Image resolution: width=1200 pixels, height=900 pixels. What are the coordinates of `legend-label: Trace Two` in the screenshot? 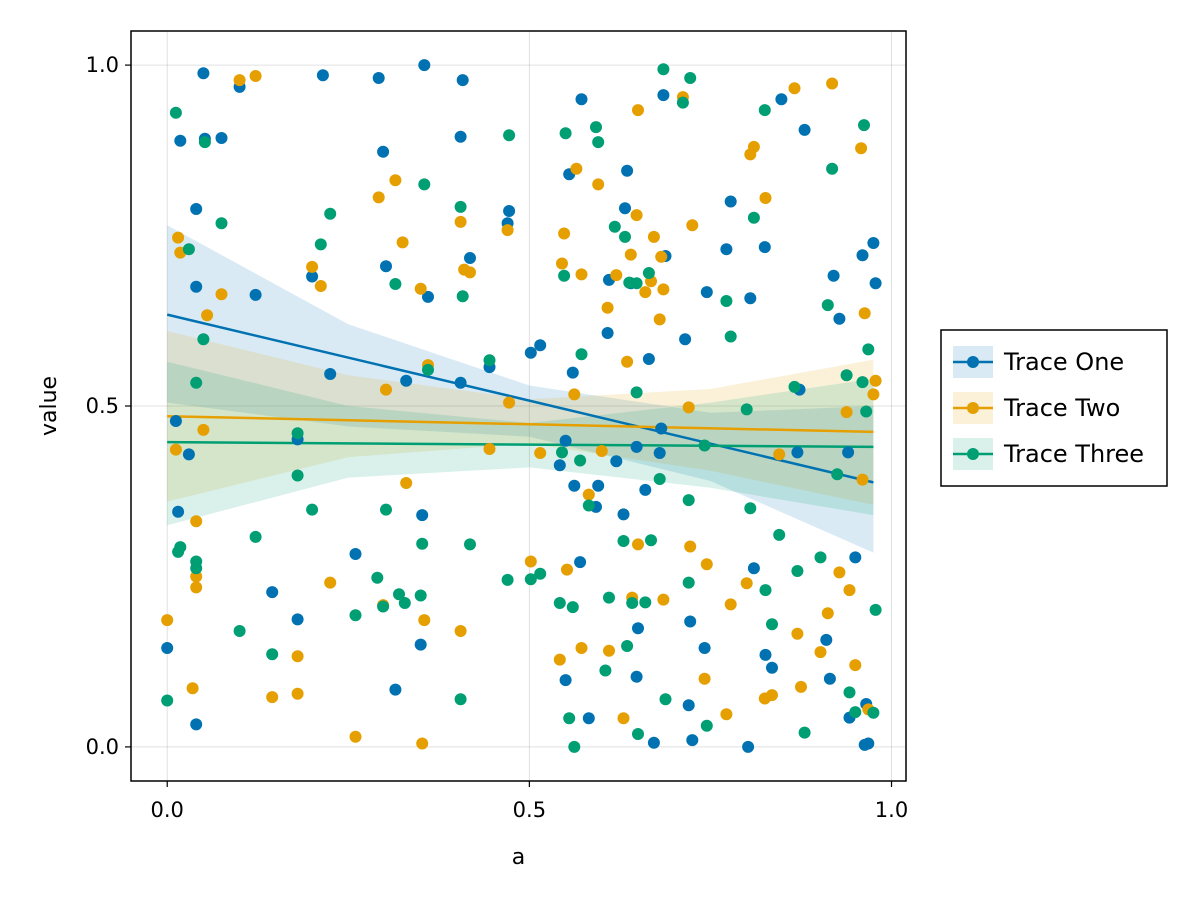 It's located at (1061, 408).